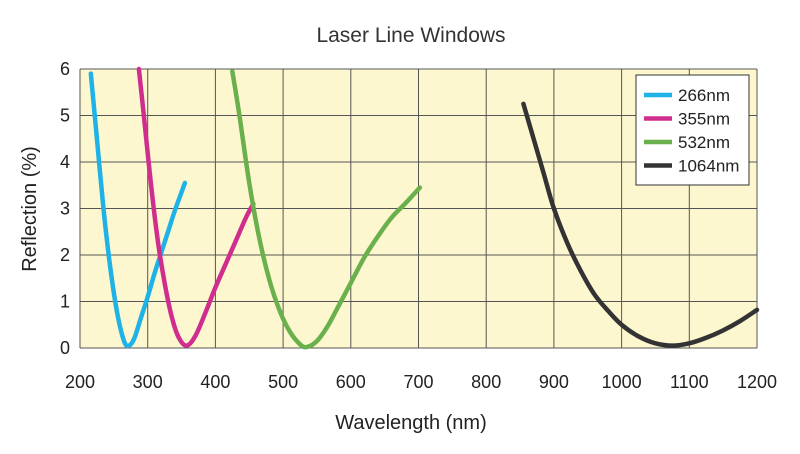  I want to click on legend-label: 532nm, so click(704, 142).